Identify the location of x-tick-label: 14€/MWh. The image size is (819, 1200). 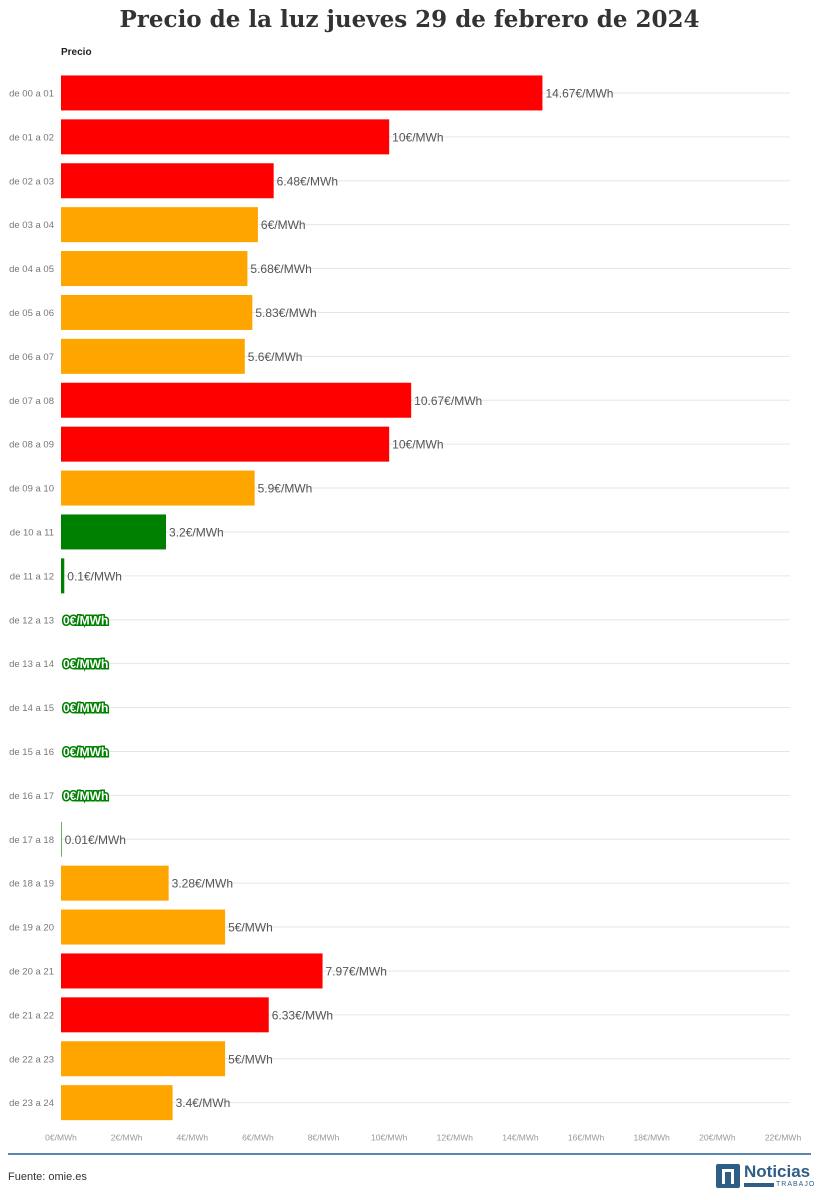
(520, 1138).